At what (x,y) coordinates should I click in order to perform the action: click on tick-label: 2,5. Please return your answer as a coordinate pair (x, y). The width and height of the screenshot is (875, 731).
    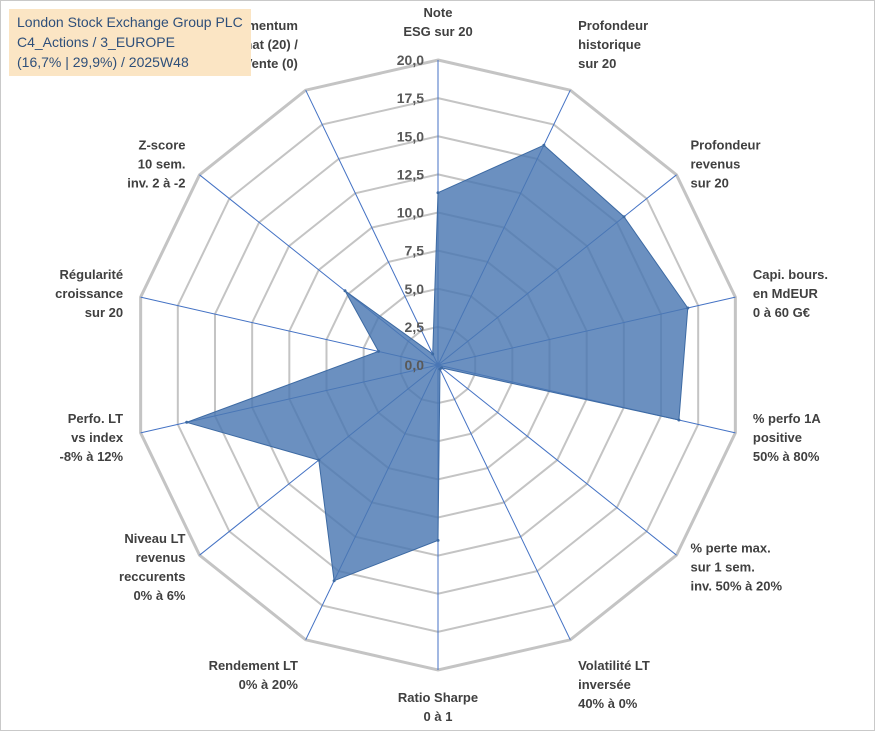
    Looking at the image, I should click on (415, 327).